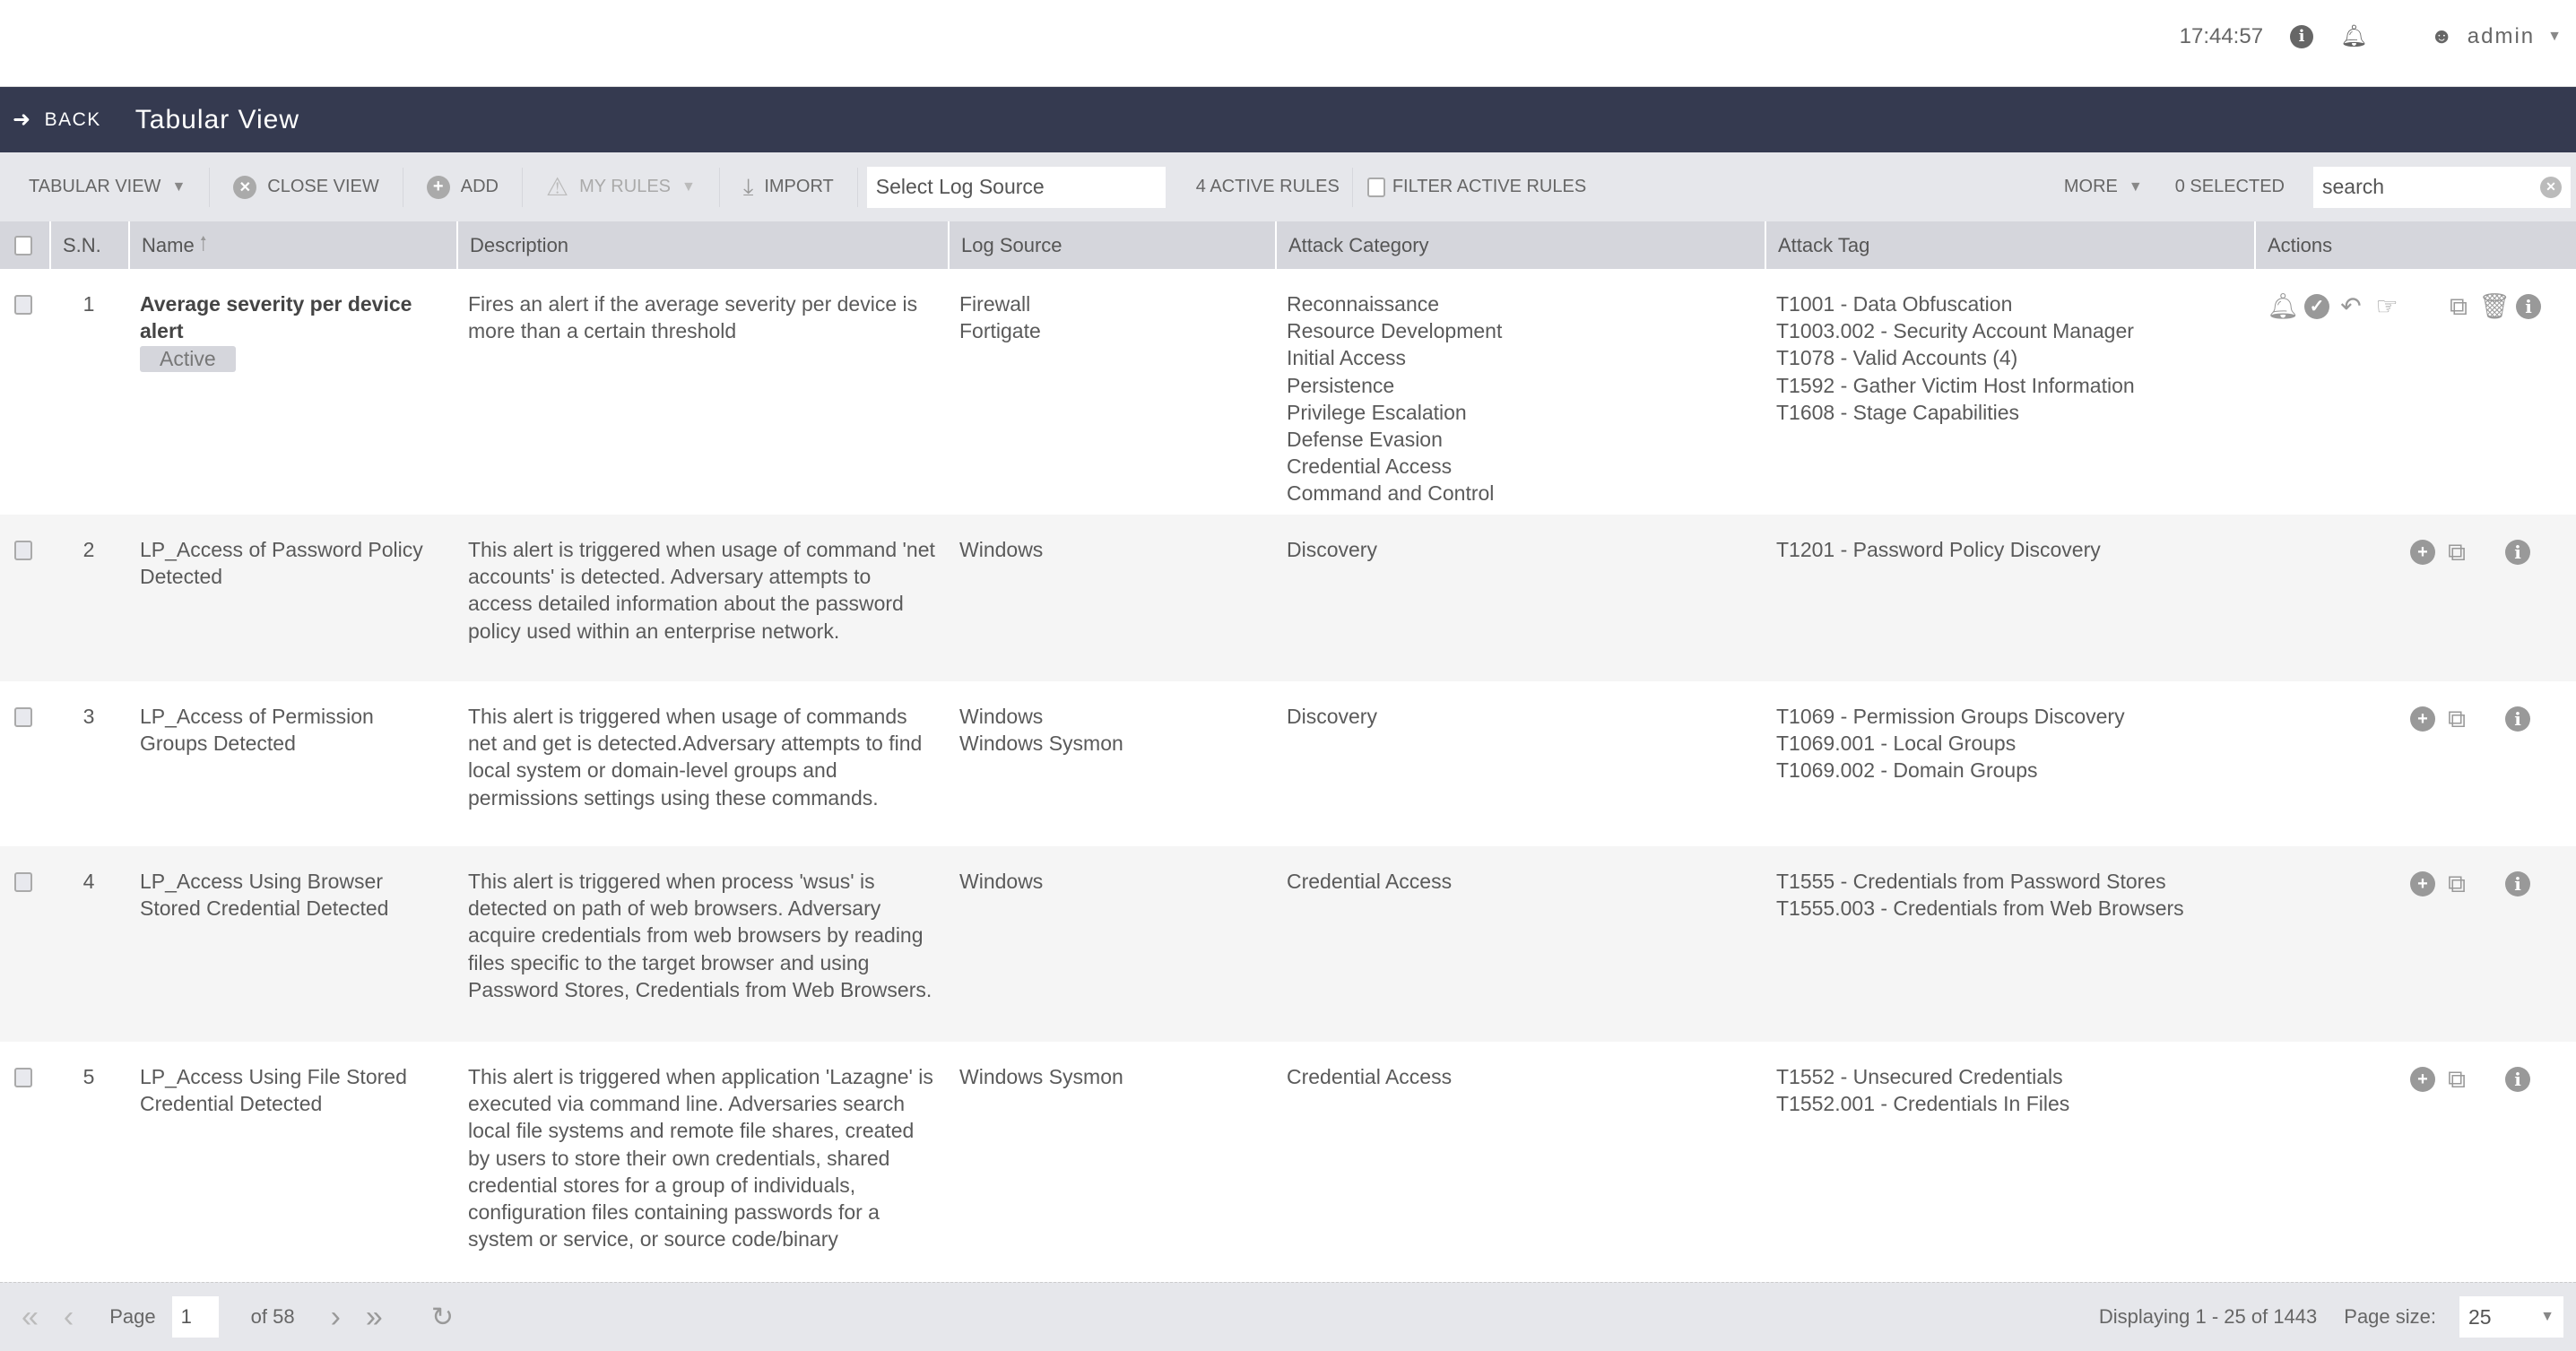 The image size is (2576, 1351). I want to click on header-name: Name 🠑, so click(292, 245).